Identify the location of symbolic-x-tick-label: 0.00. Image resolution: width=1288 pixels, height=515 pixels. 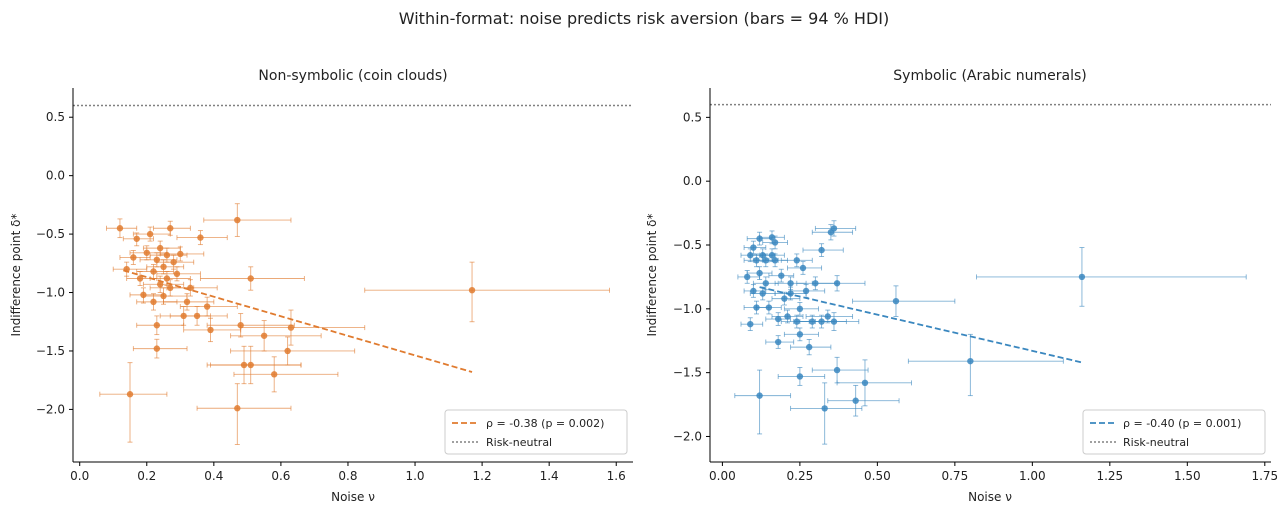
(722, 476).